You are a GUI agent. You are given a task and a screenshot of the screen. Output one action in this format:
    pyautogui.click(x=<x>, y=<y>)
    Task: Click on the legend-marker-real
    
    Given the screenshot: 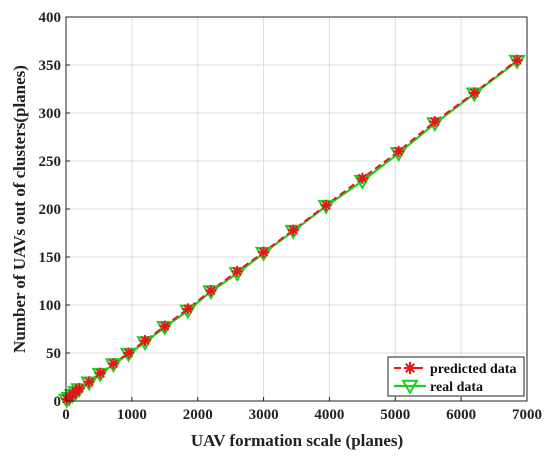 What is the action you would take?
    pyautogui.click(x=410, y=387)
    